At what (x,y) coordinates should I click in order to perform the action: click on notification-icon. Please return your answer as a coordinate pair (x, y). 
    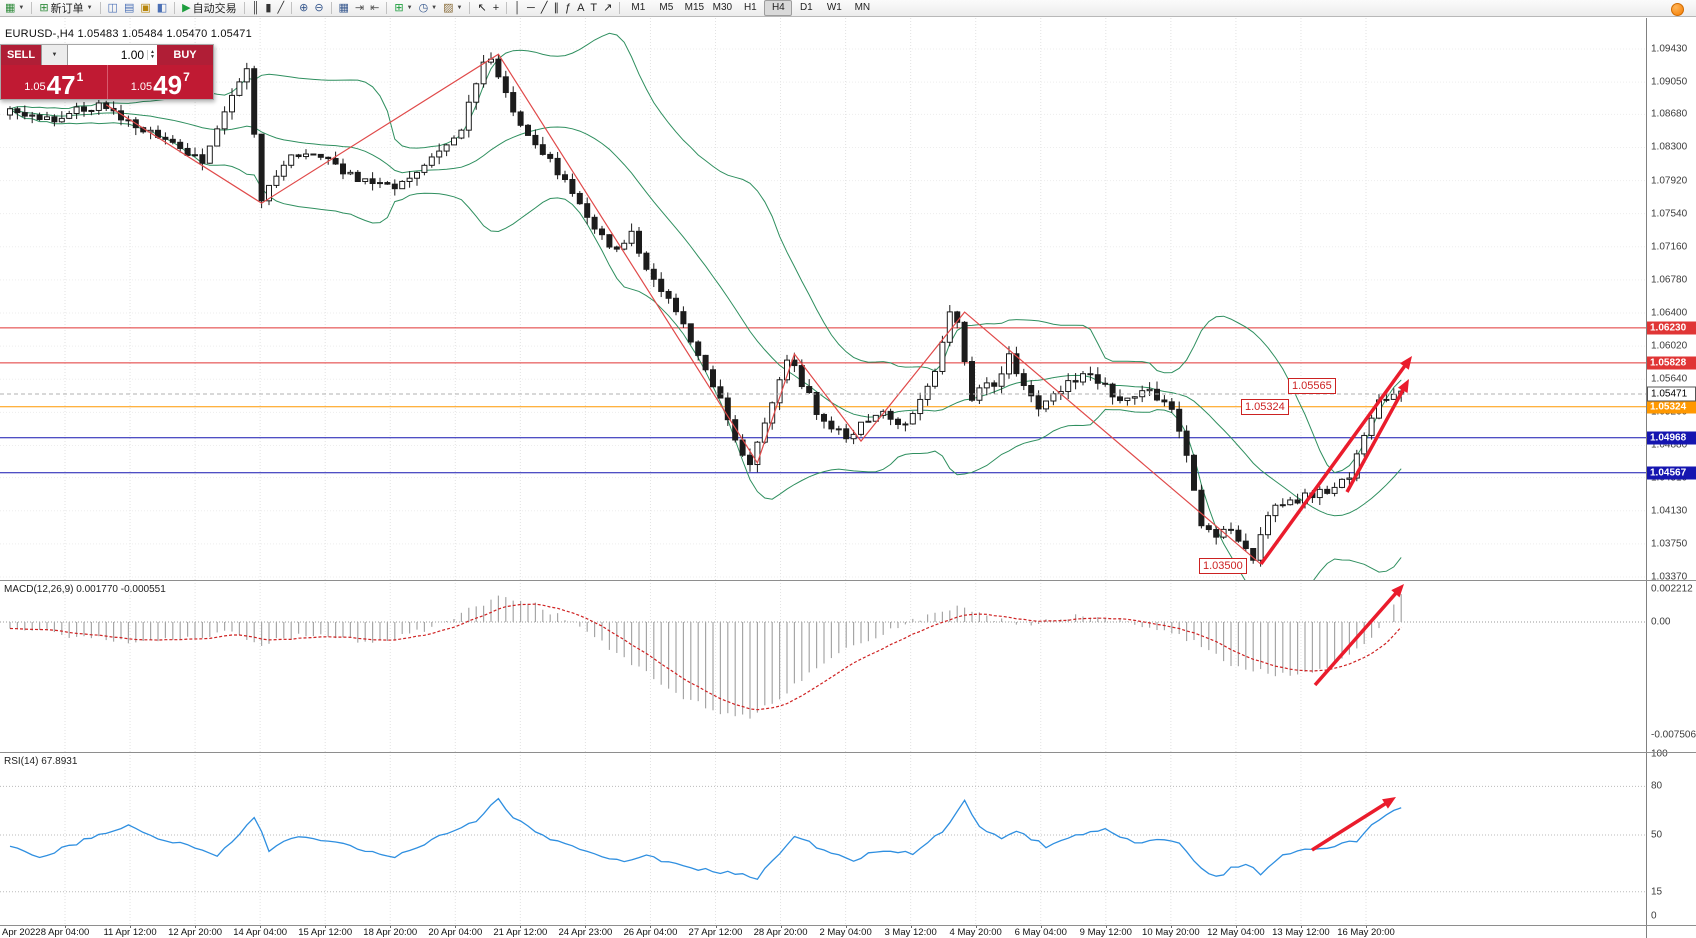
    Looking at the image, I should click on (1677, 9).